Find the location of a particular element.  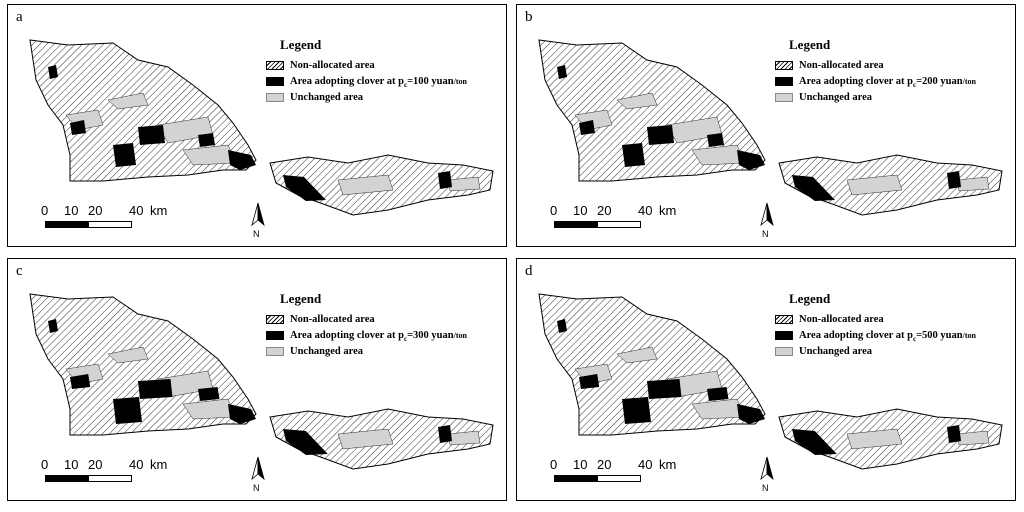

legend-item-adopting-clover: Area adopting clover at pc=300 yuan/ton is located at coordinates (386, 335).